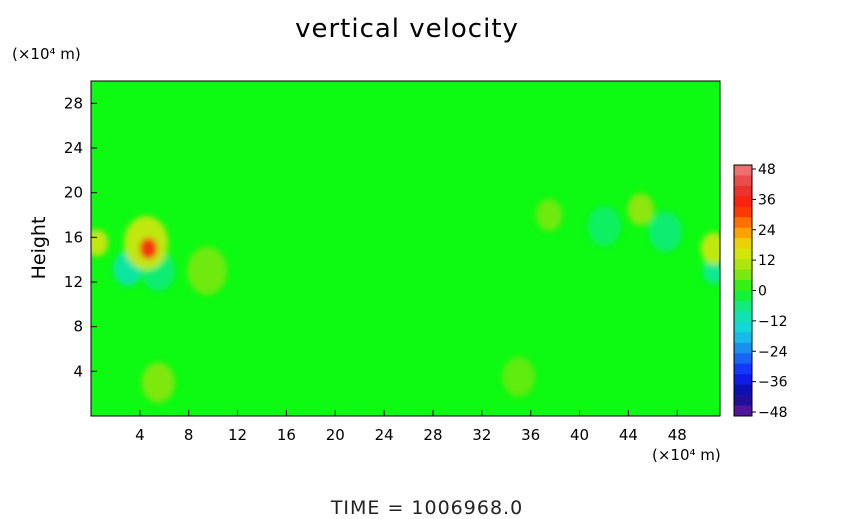  Describe the element at coordinates (628, 435) in the screenshot. I see `x-tick-label: 44` at that location.